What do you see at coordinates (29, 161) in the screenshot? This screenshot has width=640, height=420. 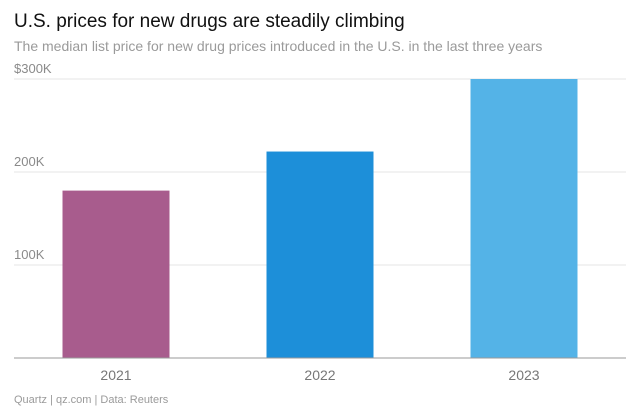 I see `y-tick-label: 200K` at bounding box center [29, 161].